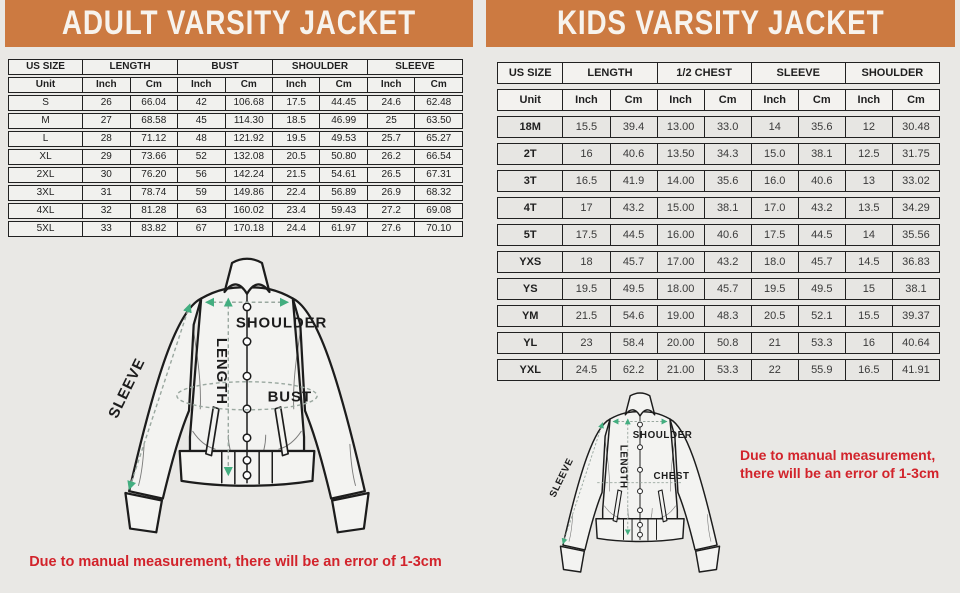 Image resolution: width=960 pixels, height=593 pixels. I want to click on value-cell: 34.3, so click(728, 154).